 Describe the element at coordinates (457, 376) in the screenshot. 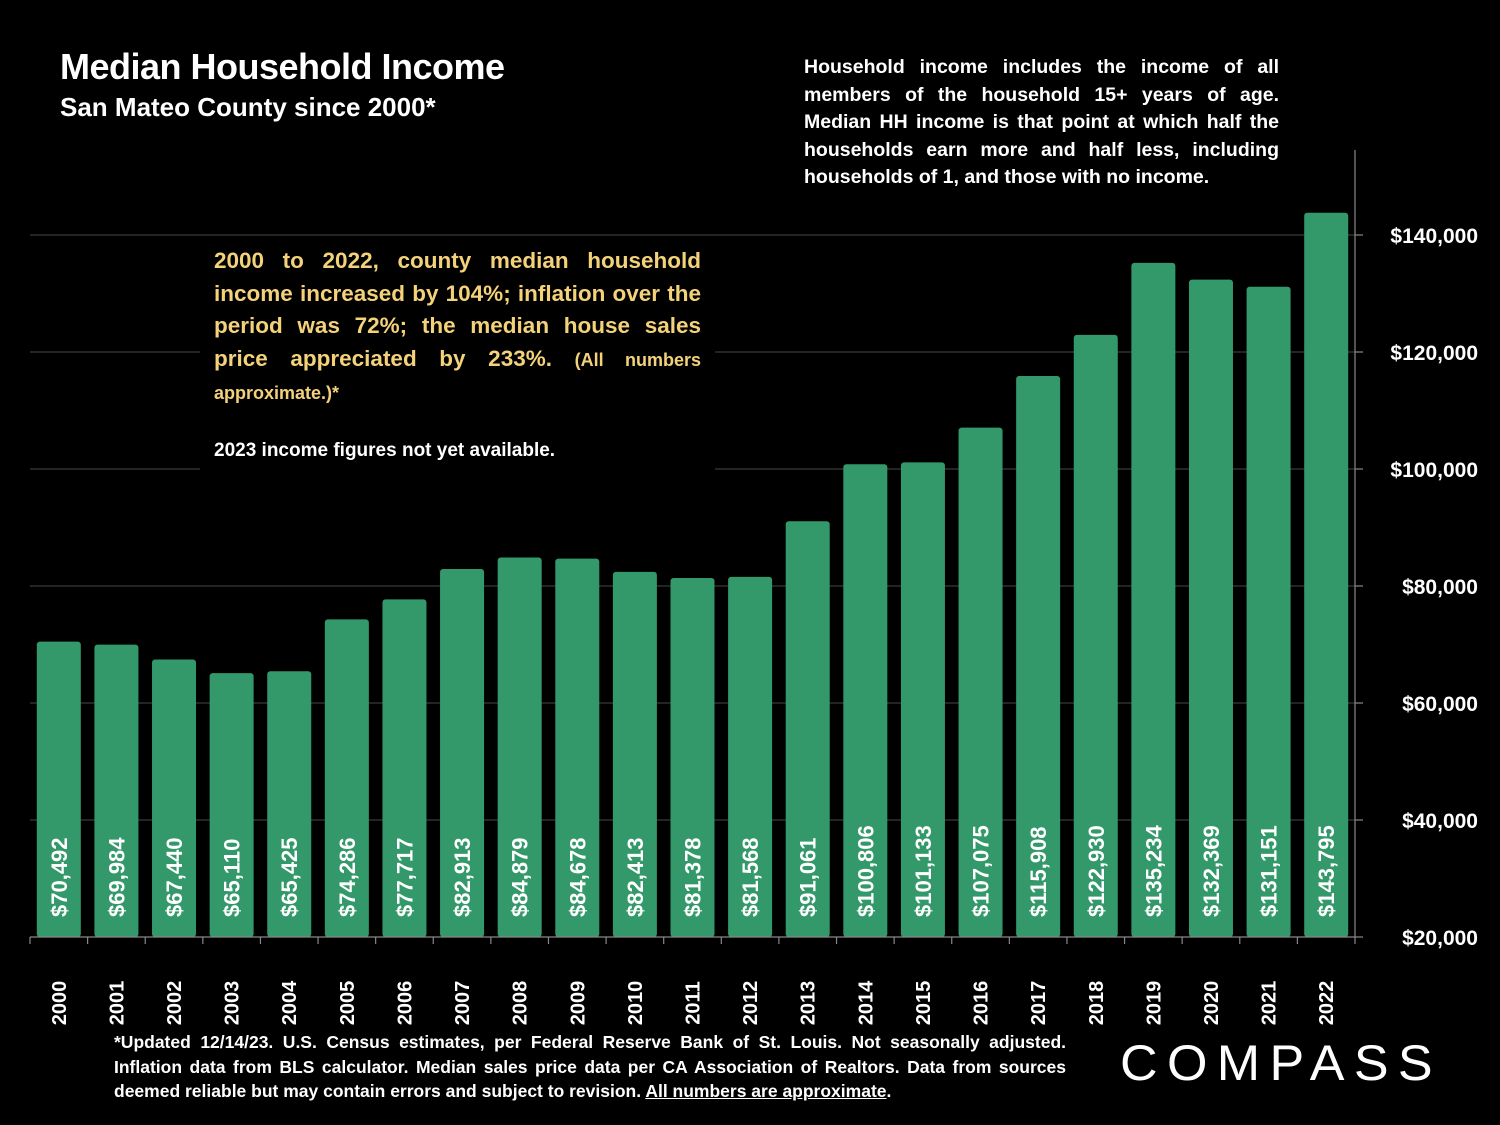

I see `callout-small-text: (All numbers approximate.)*` at that location.